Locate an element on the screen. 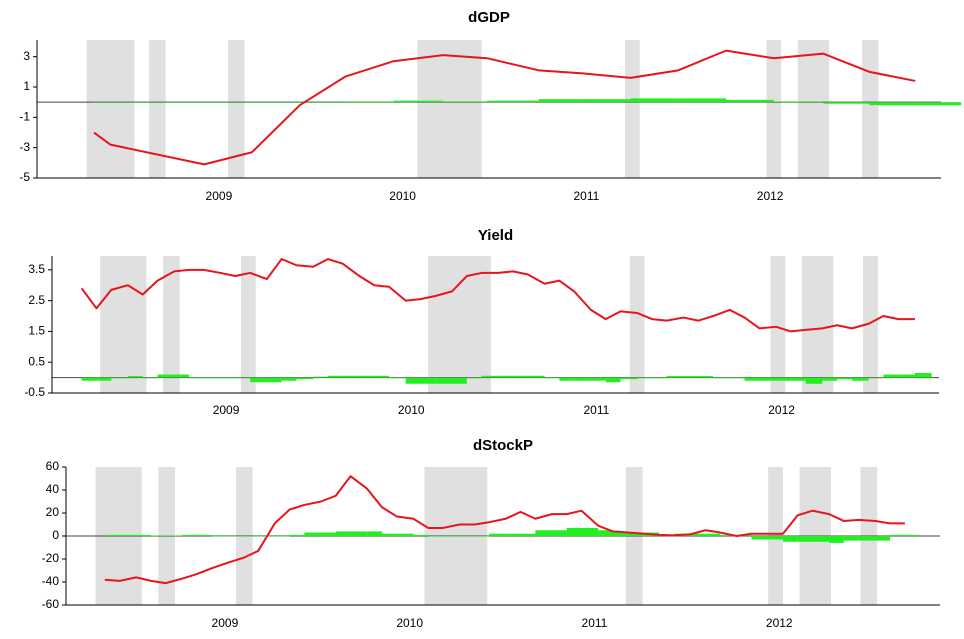  y-tick-label: -0.5 is located at coordinates (34, 392).